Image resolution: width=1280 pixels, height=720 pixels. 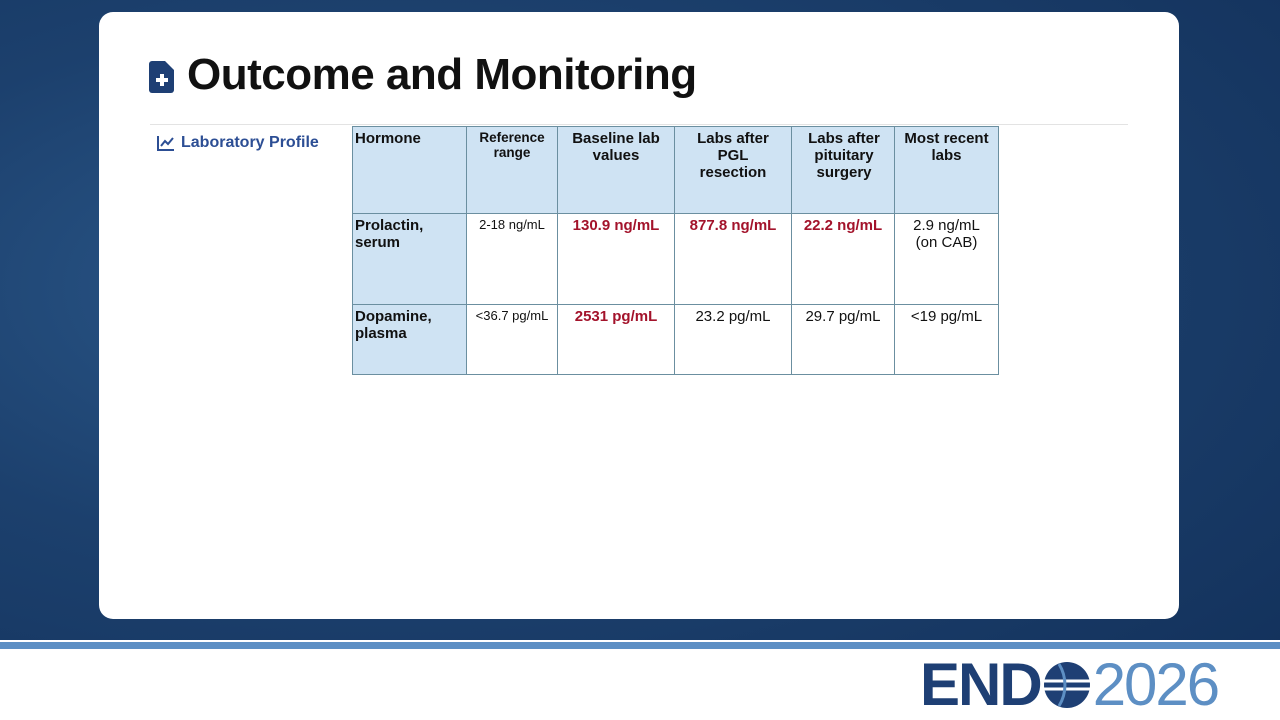 I want to click on cell: 130.9 ng/mL, so click(x=616, y=259).